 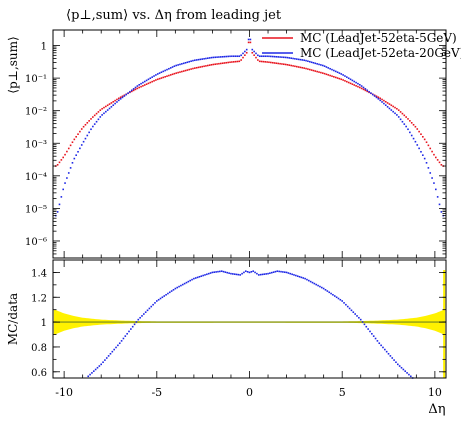 What do you see at coordinates (36, 144) in the screenshot?
I see `y-tick-label: 10⁻³` at bounding box center [36, 144].